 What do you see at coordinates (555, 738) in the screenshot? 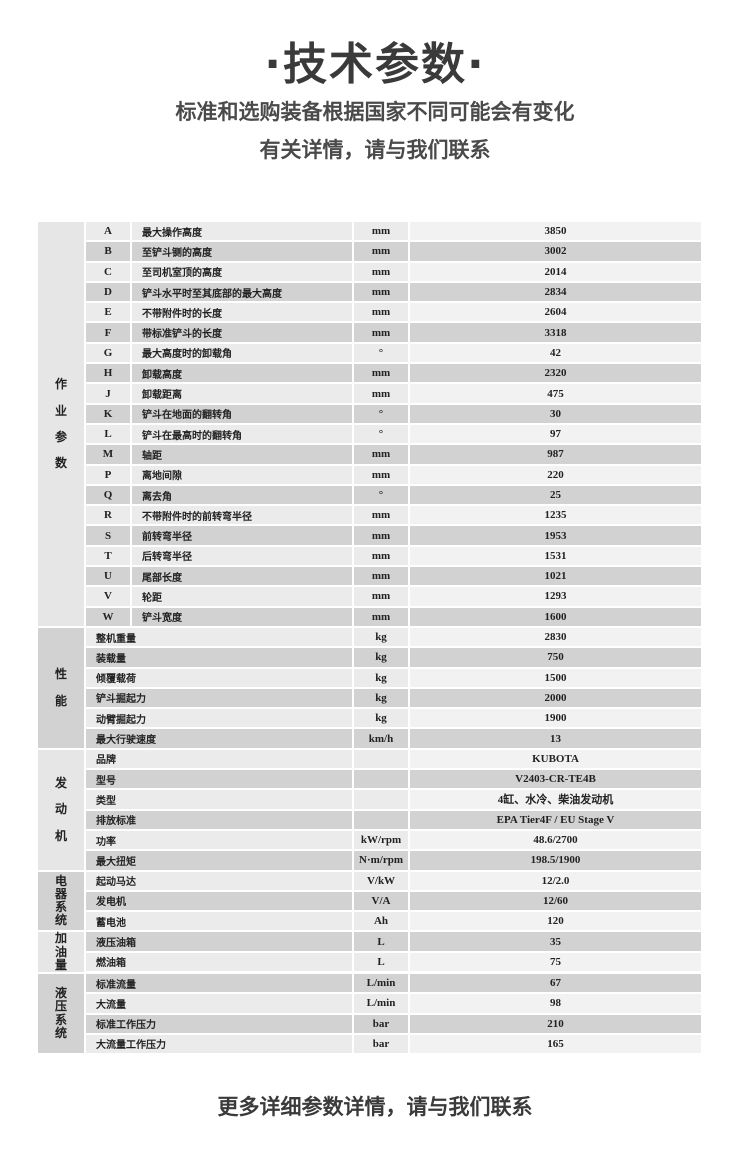
I see `row-value: 13` at bounding box center [555, 738].